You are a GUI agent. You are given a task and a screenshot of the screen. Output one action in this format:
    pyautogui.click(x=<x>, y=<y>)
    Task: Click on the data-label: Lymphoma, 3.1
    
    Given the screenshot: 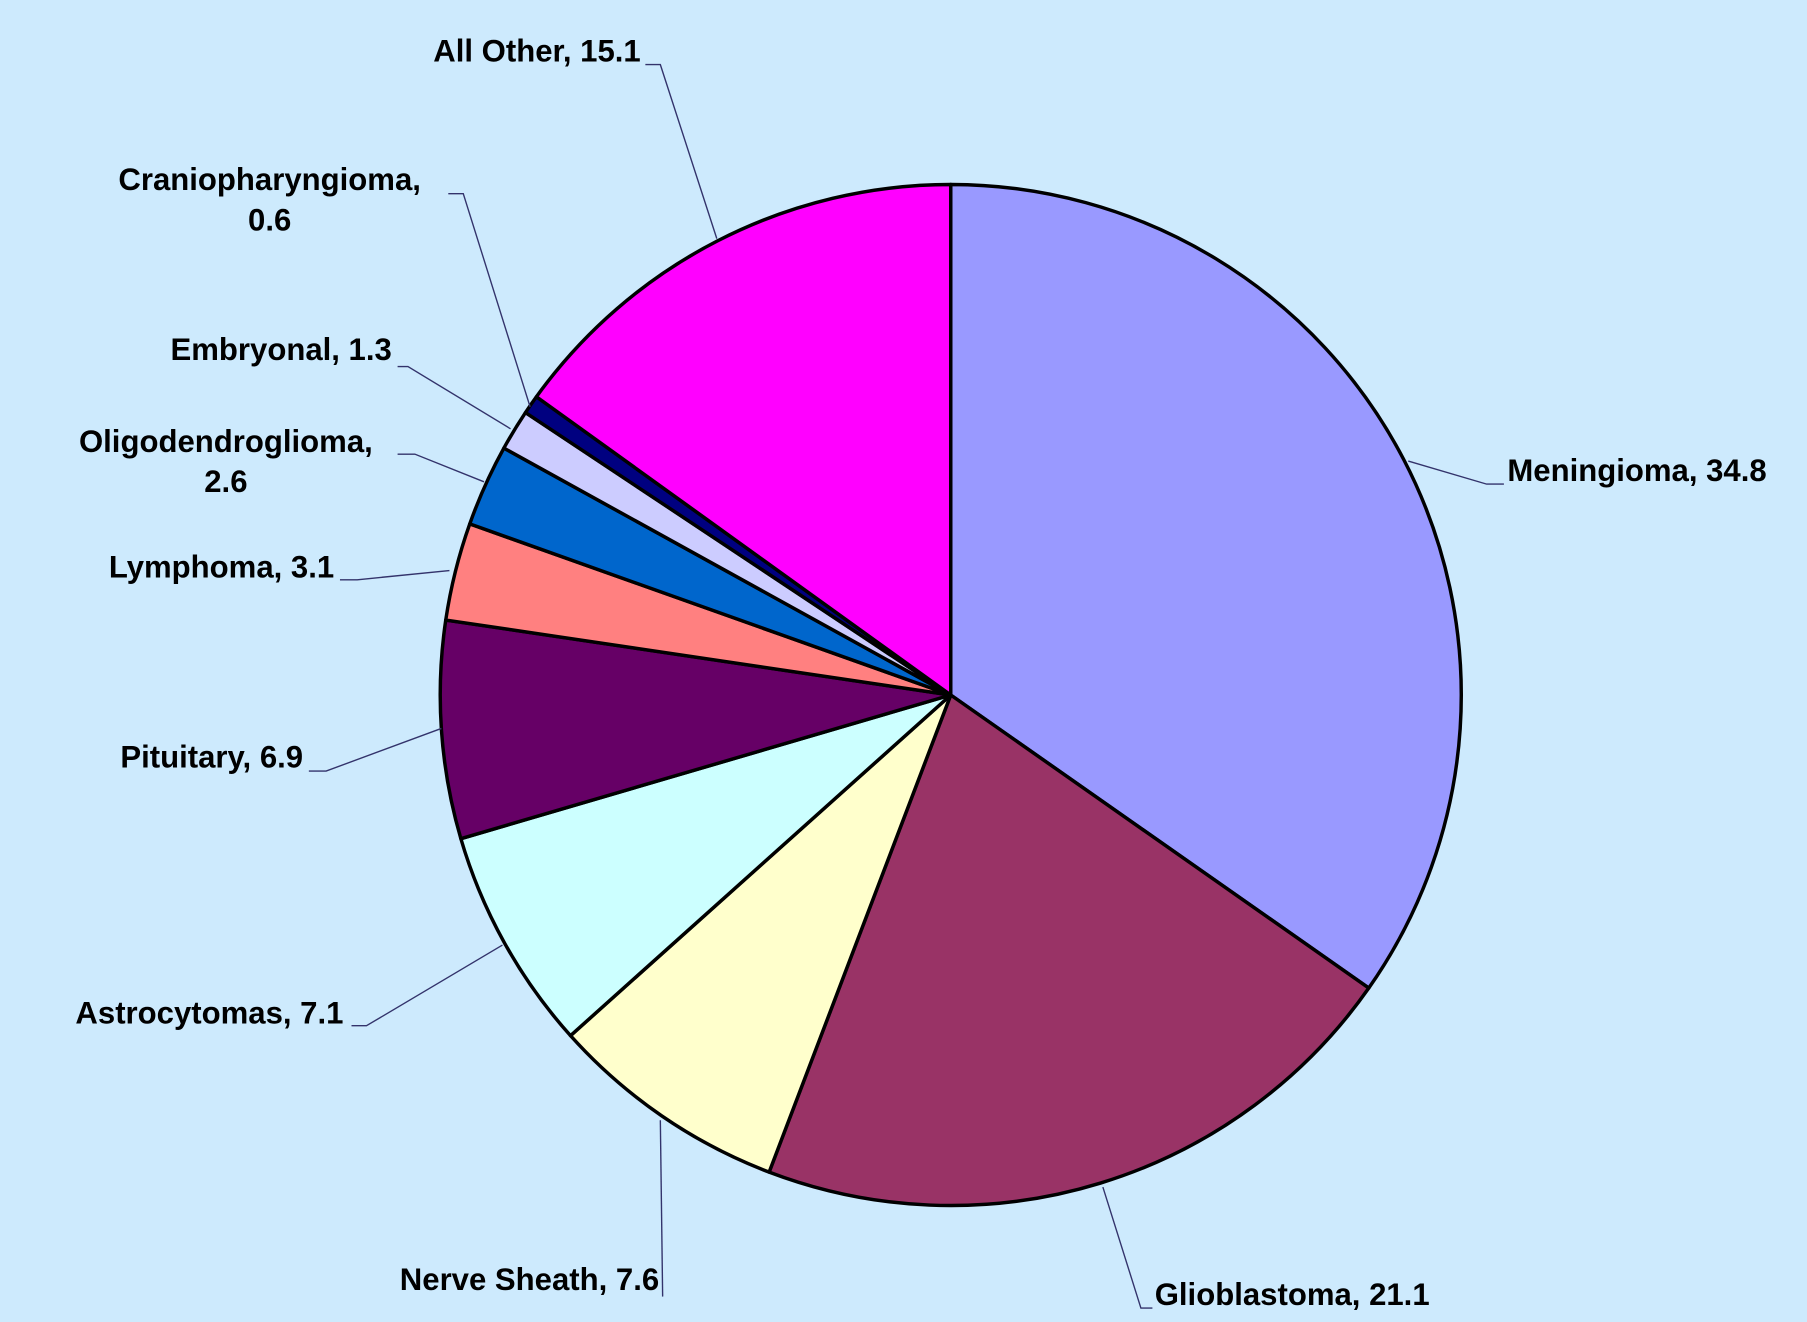 What is the action you would take?
    pyautogui.click(x=221, y=567)
    